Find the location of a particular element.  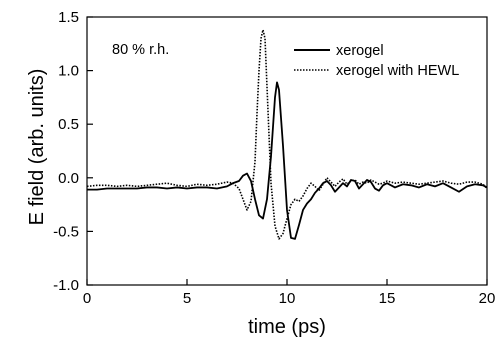

y-tick-label: -0.5 is located at coordinates (66, 231).